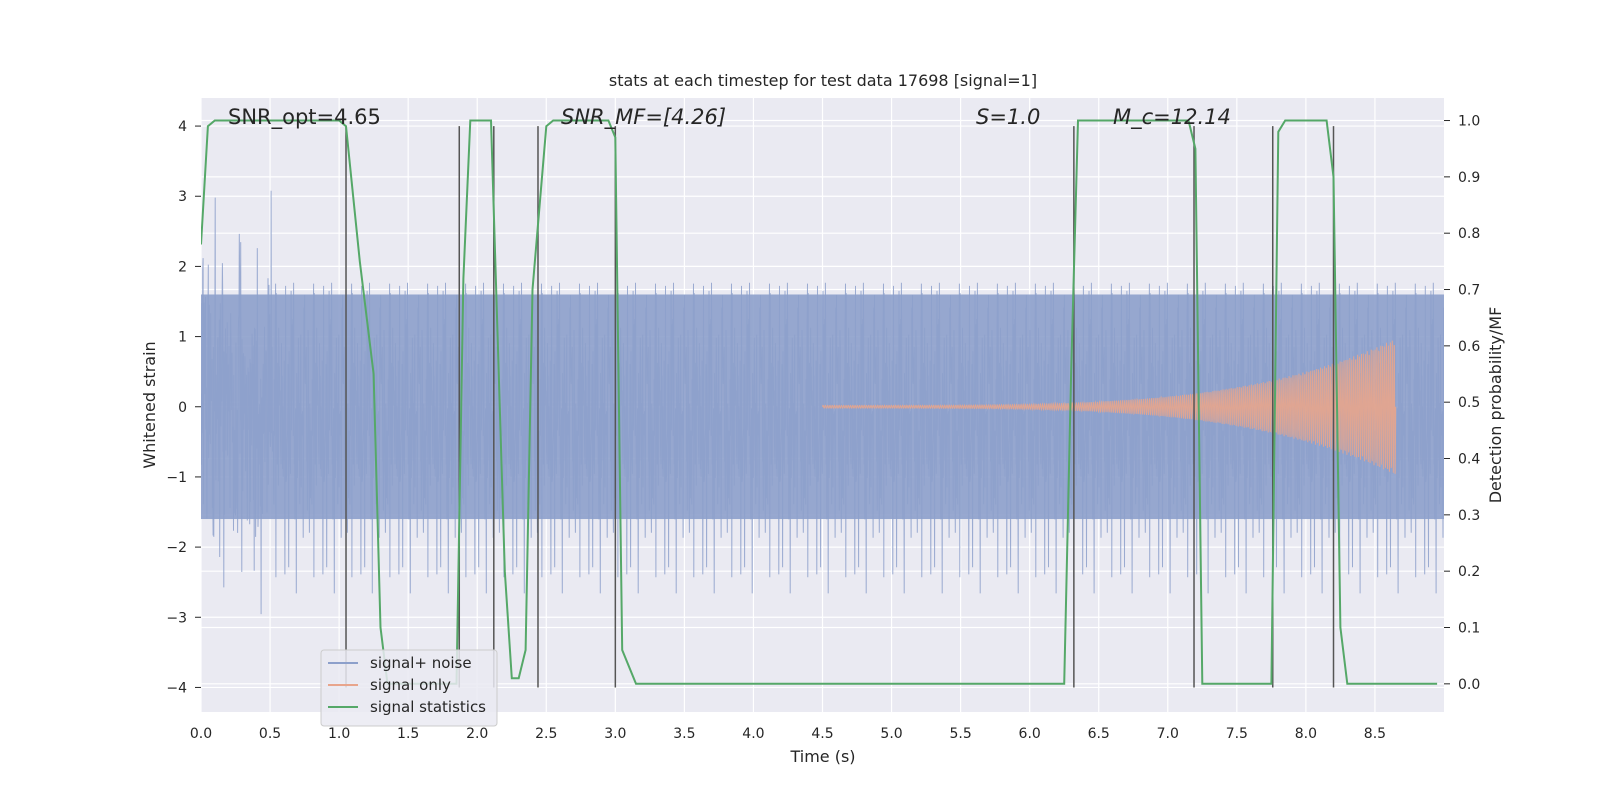  I want to click on x-tick-label: 8.5, so click(1375, 734).